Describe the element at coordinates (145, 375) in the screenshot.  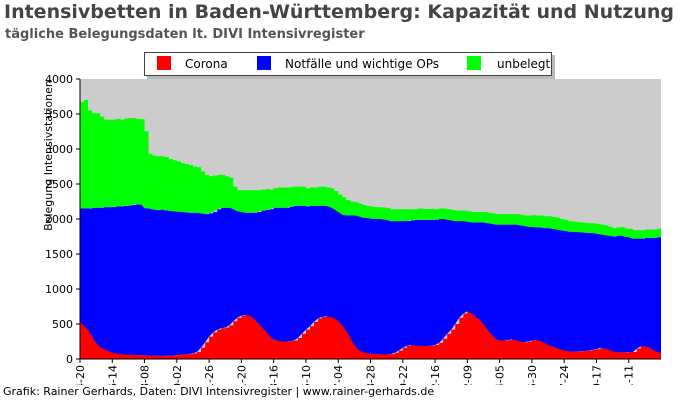
I see `x-tick-label: -08-08` at that location.